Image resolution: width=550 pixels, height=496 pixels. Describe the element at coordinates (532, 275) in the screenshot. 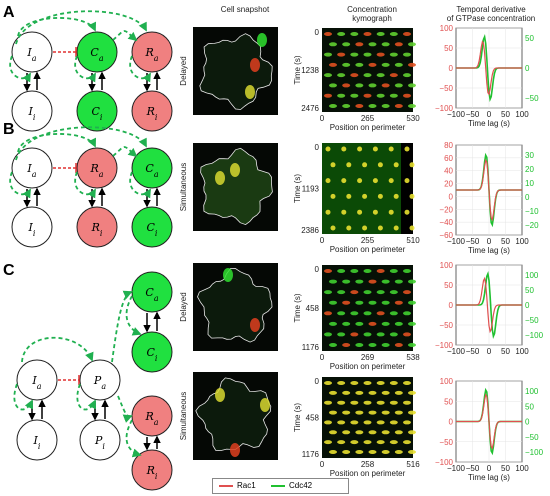

I see `deriv-2-rtick-0: 100` at that location.